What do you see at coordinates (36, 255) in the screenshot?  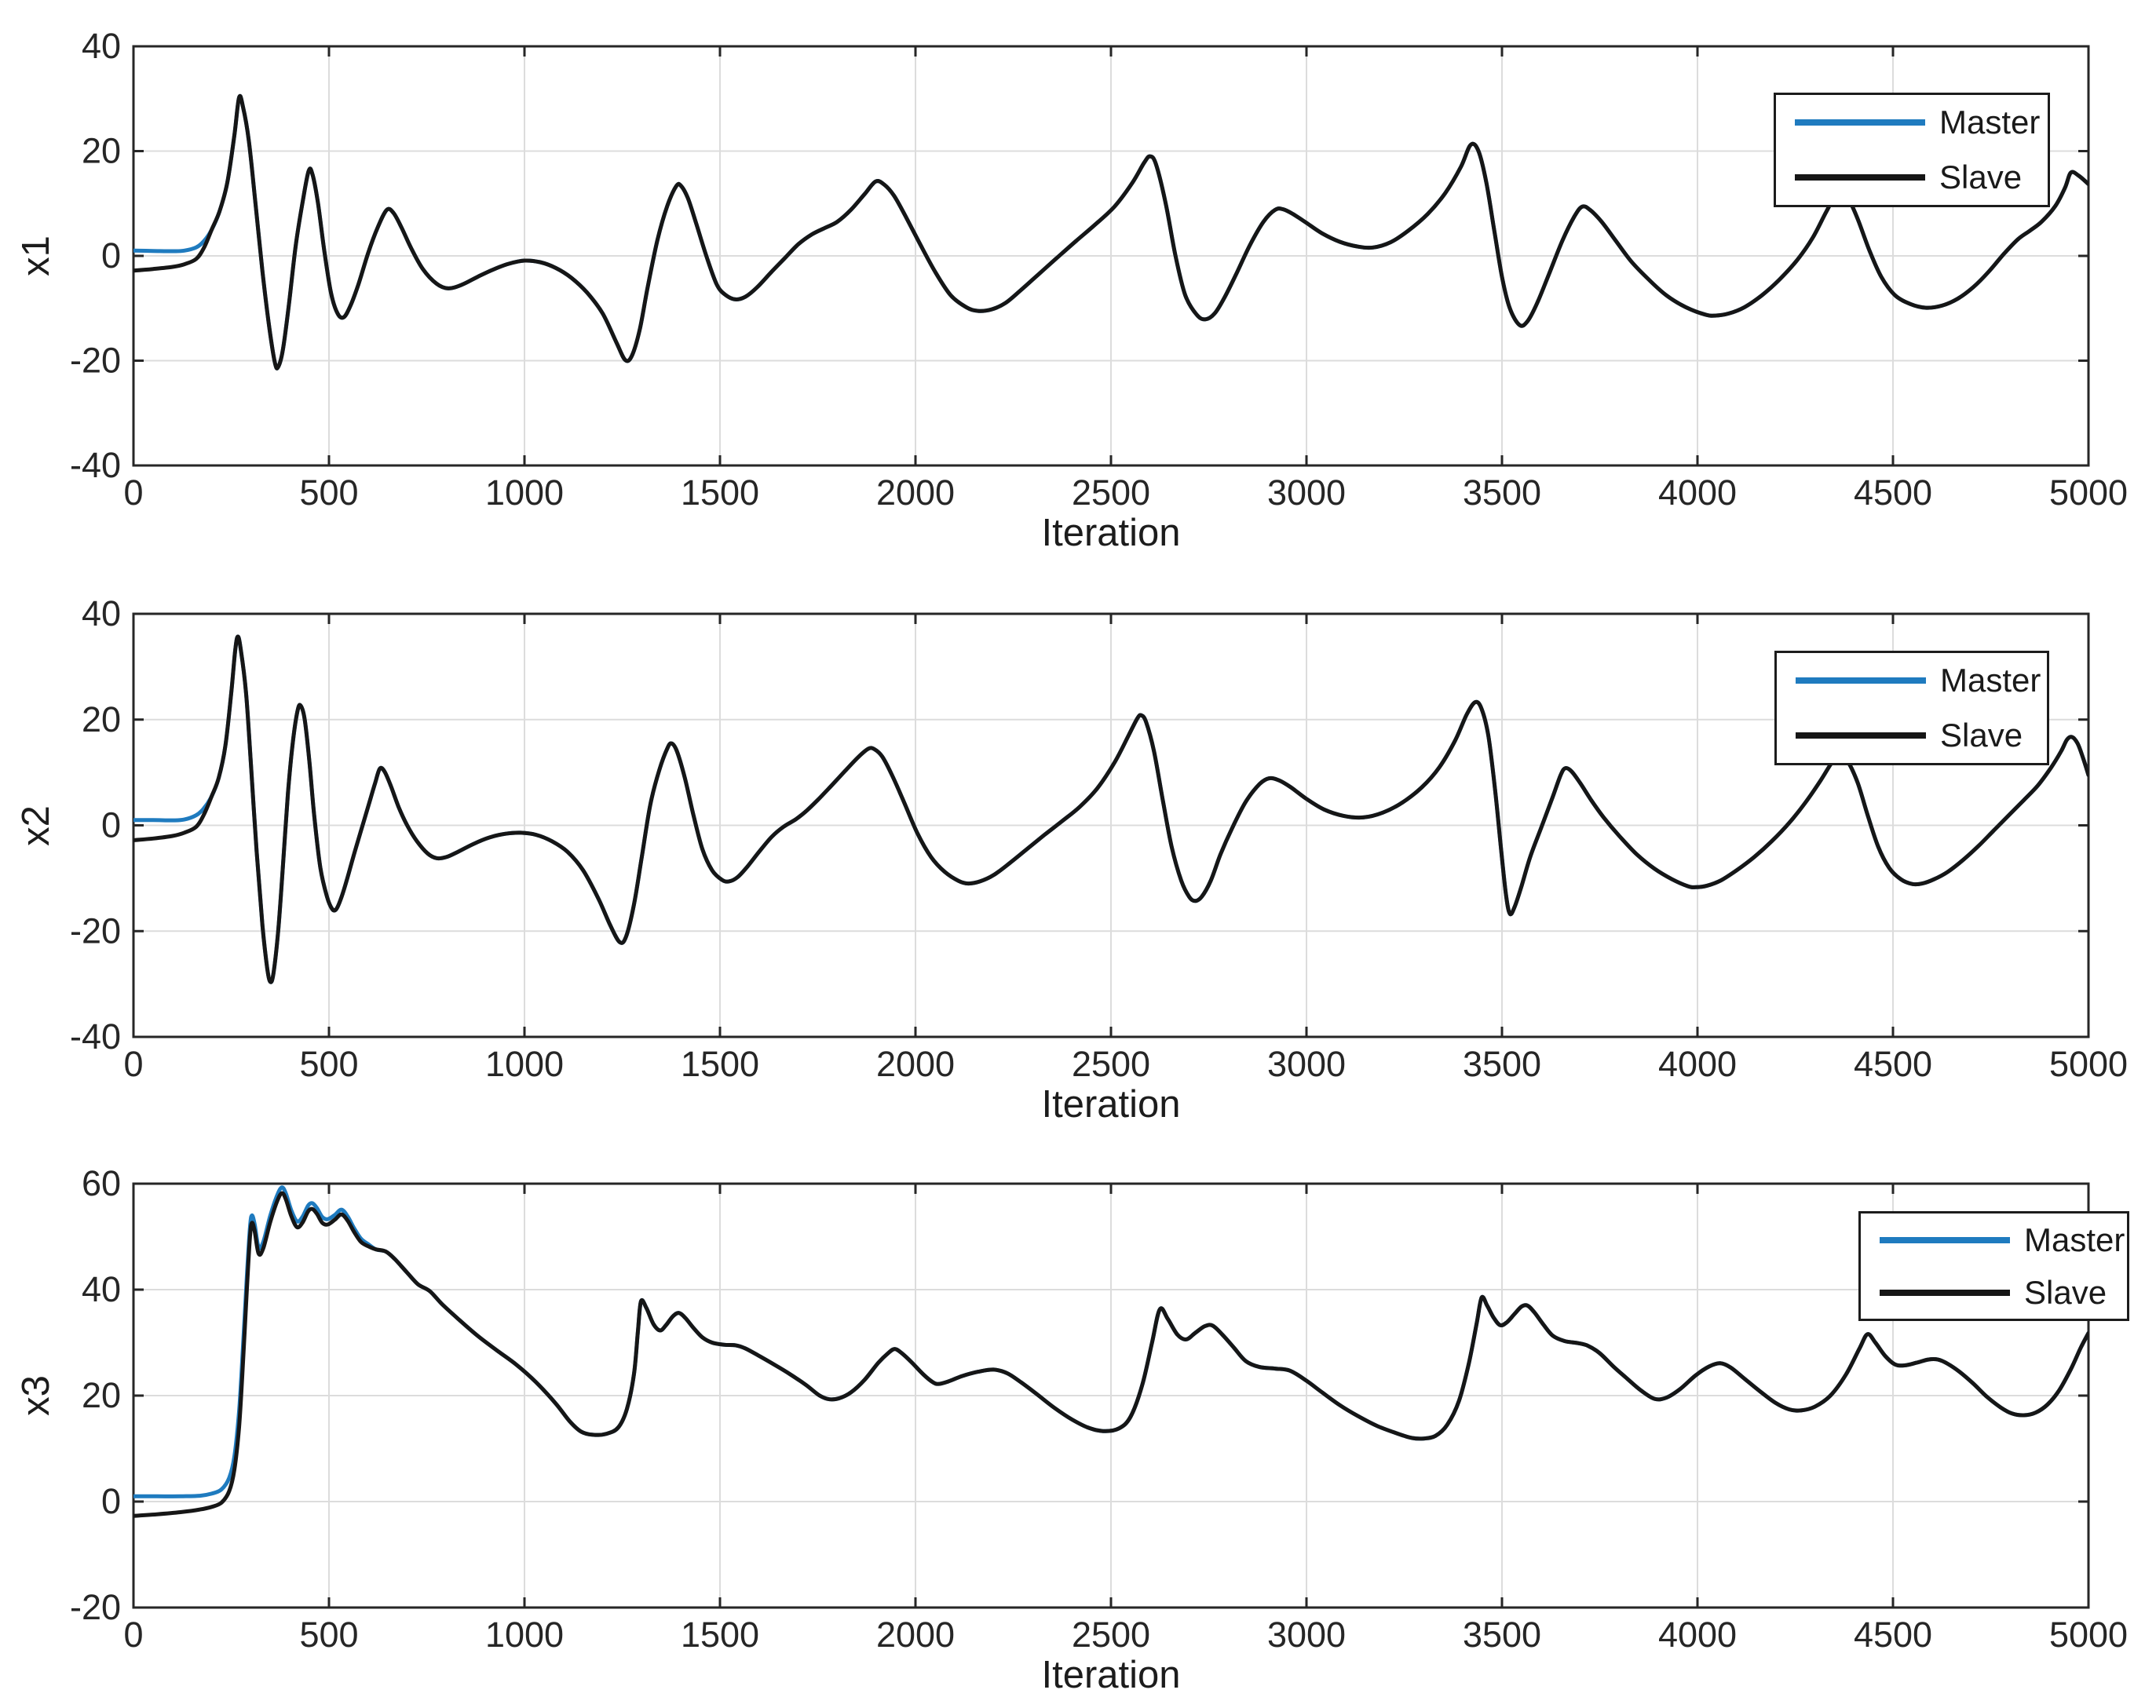 I see `y-axis-label-x1: x1` at bounding box center [36, 255].